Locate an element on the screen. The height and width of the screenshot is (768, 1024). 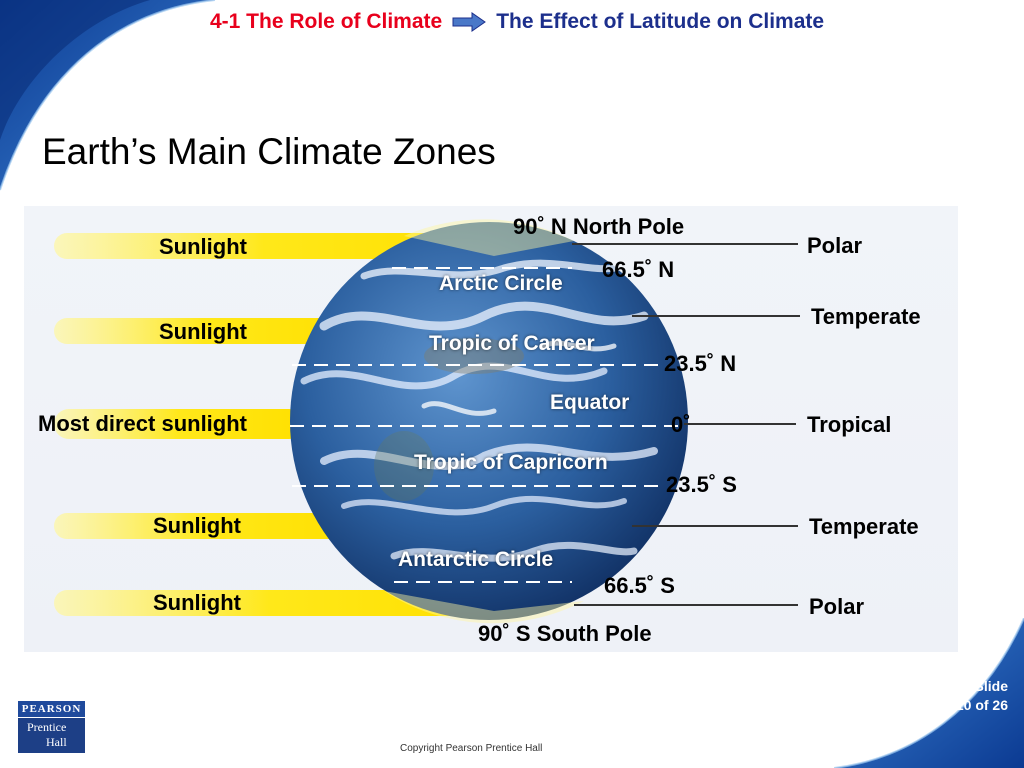
antarctic-circle-label: Antarctic Circle is located at coordinates (476, 559).